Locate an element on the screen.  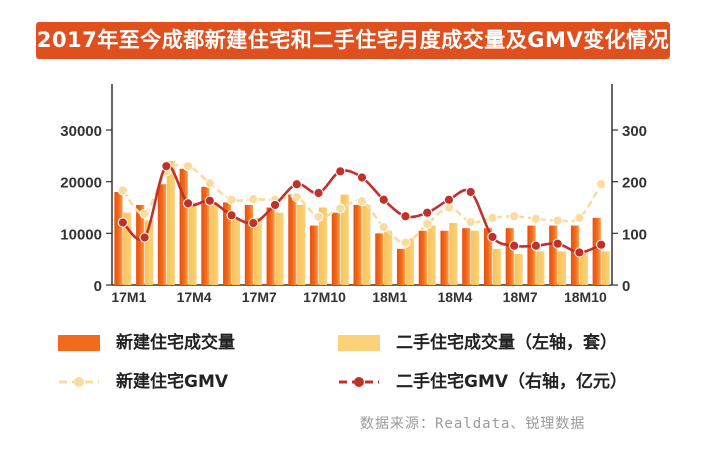
legend-second-gmv-swatch is located at coordinates (359, 382).